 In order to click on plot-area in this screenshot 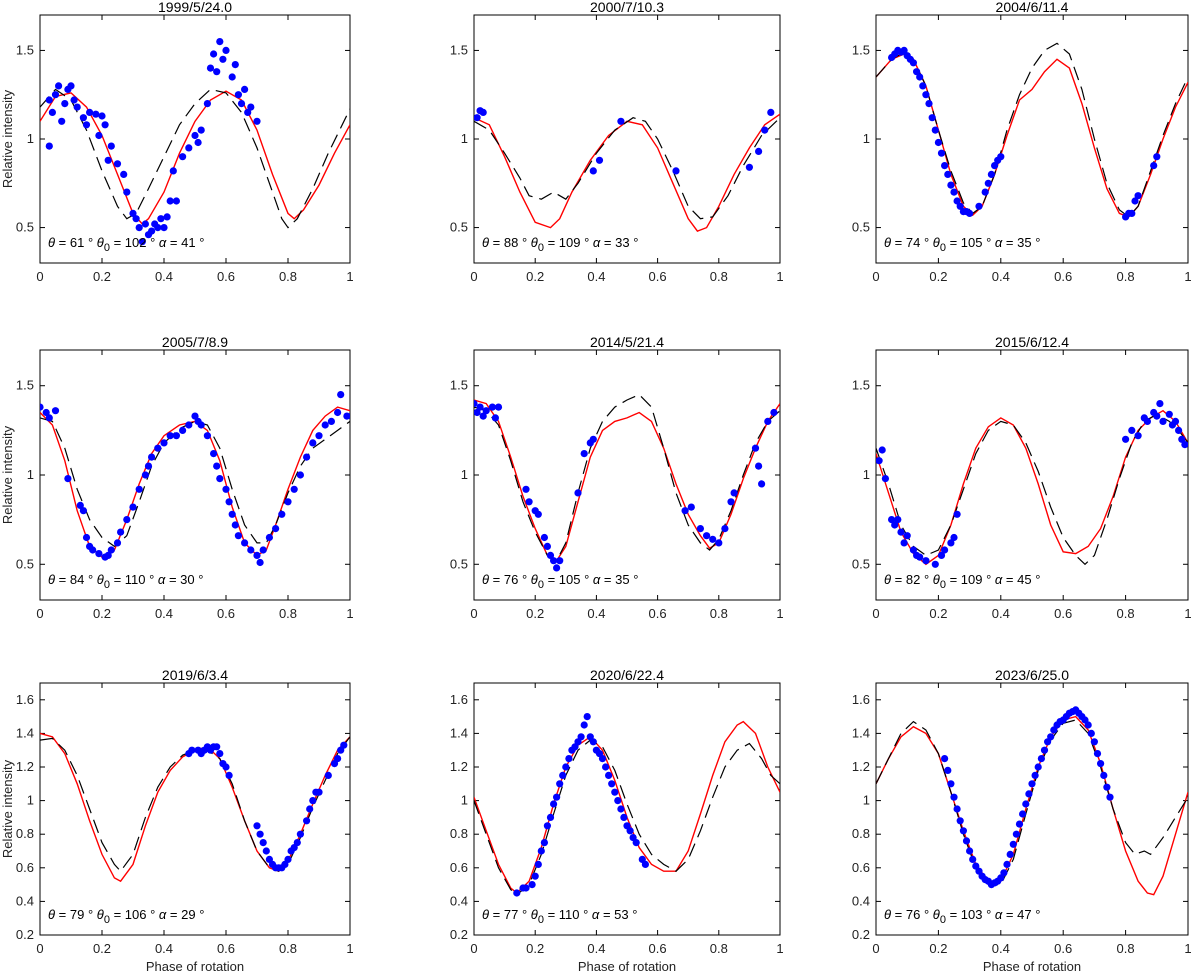, I will do `click(1032, 131)`.